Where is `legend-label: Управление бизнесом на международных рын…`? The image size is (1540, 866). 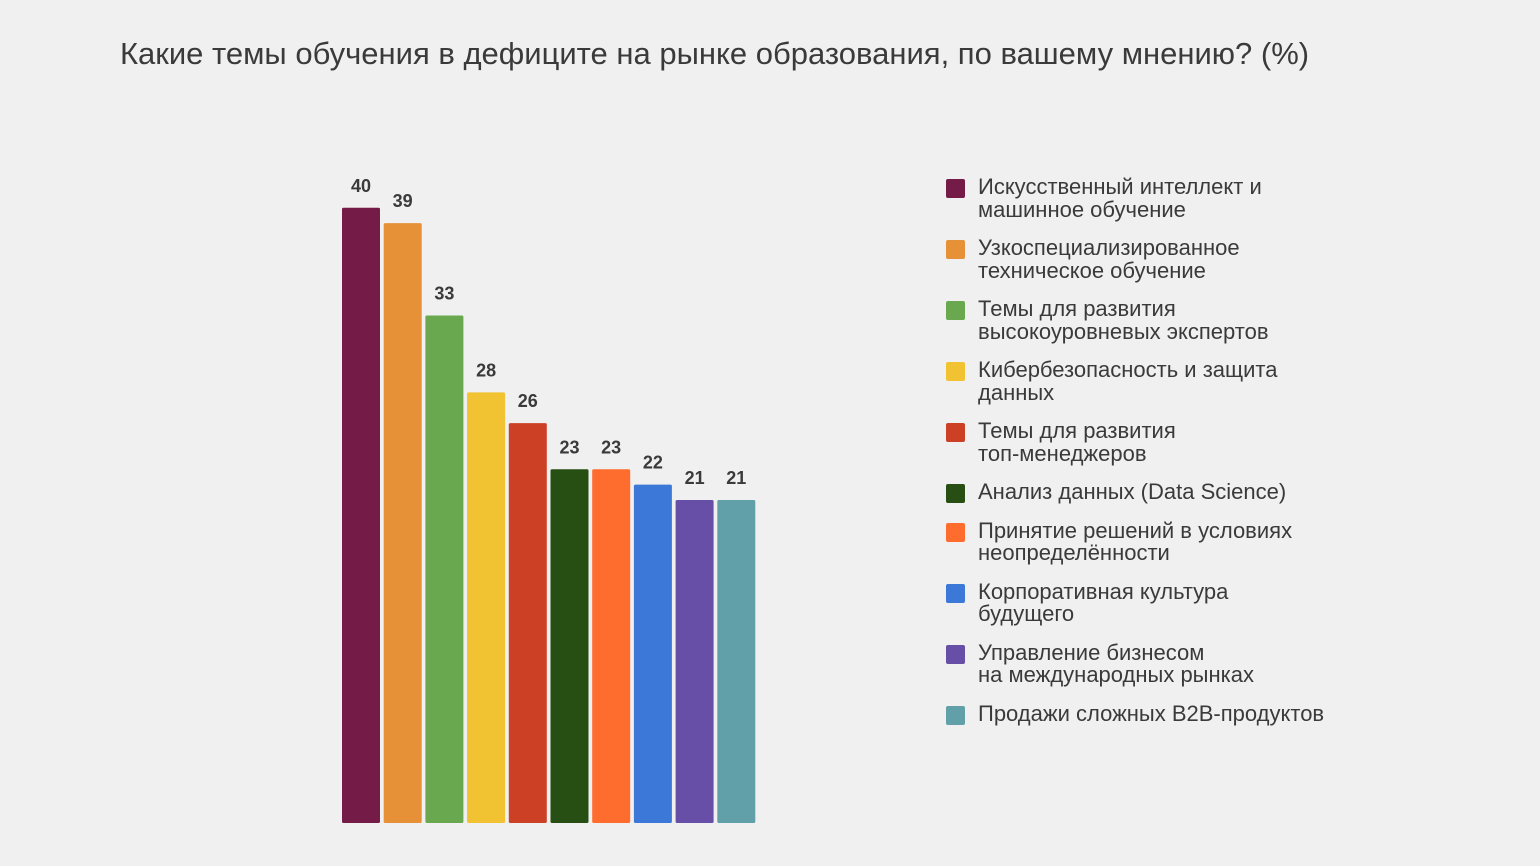 legend-label: Управление бизнесом на международных рын… is located at coordinates (1116, 663).